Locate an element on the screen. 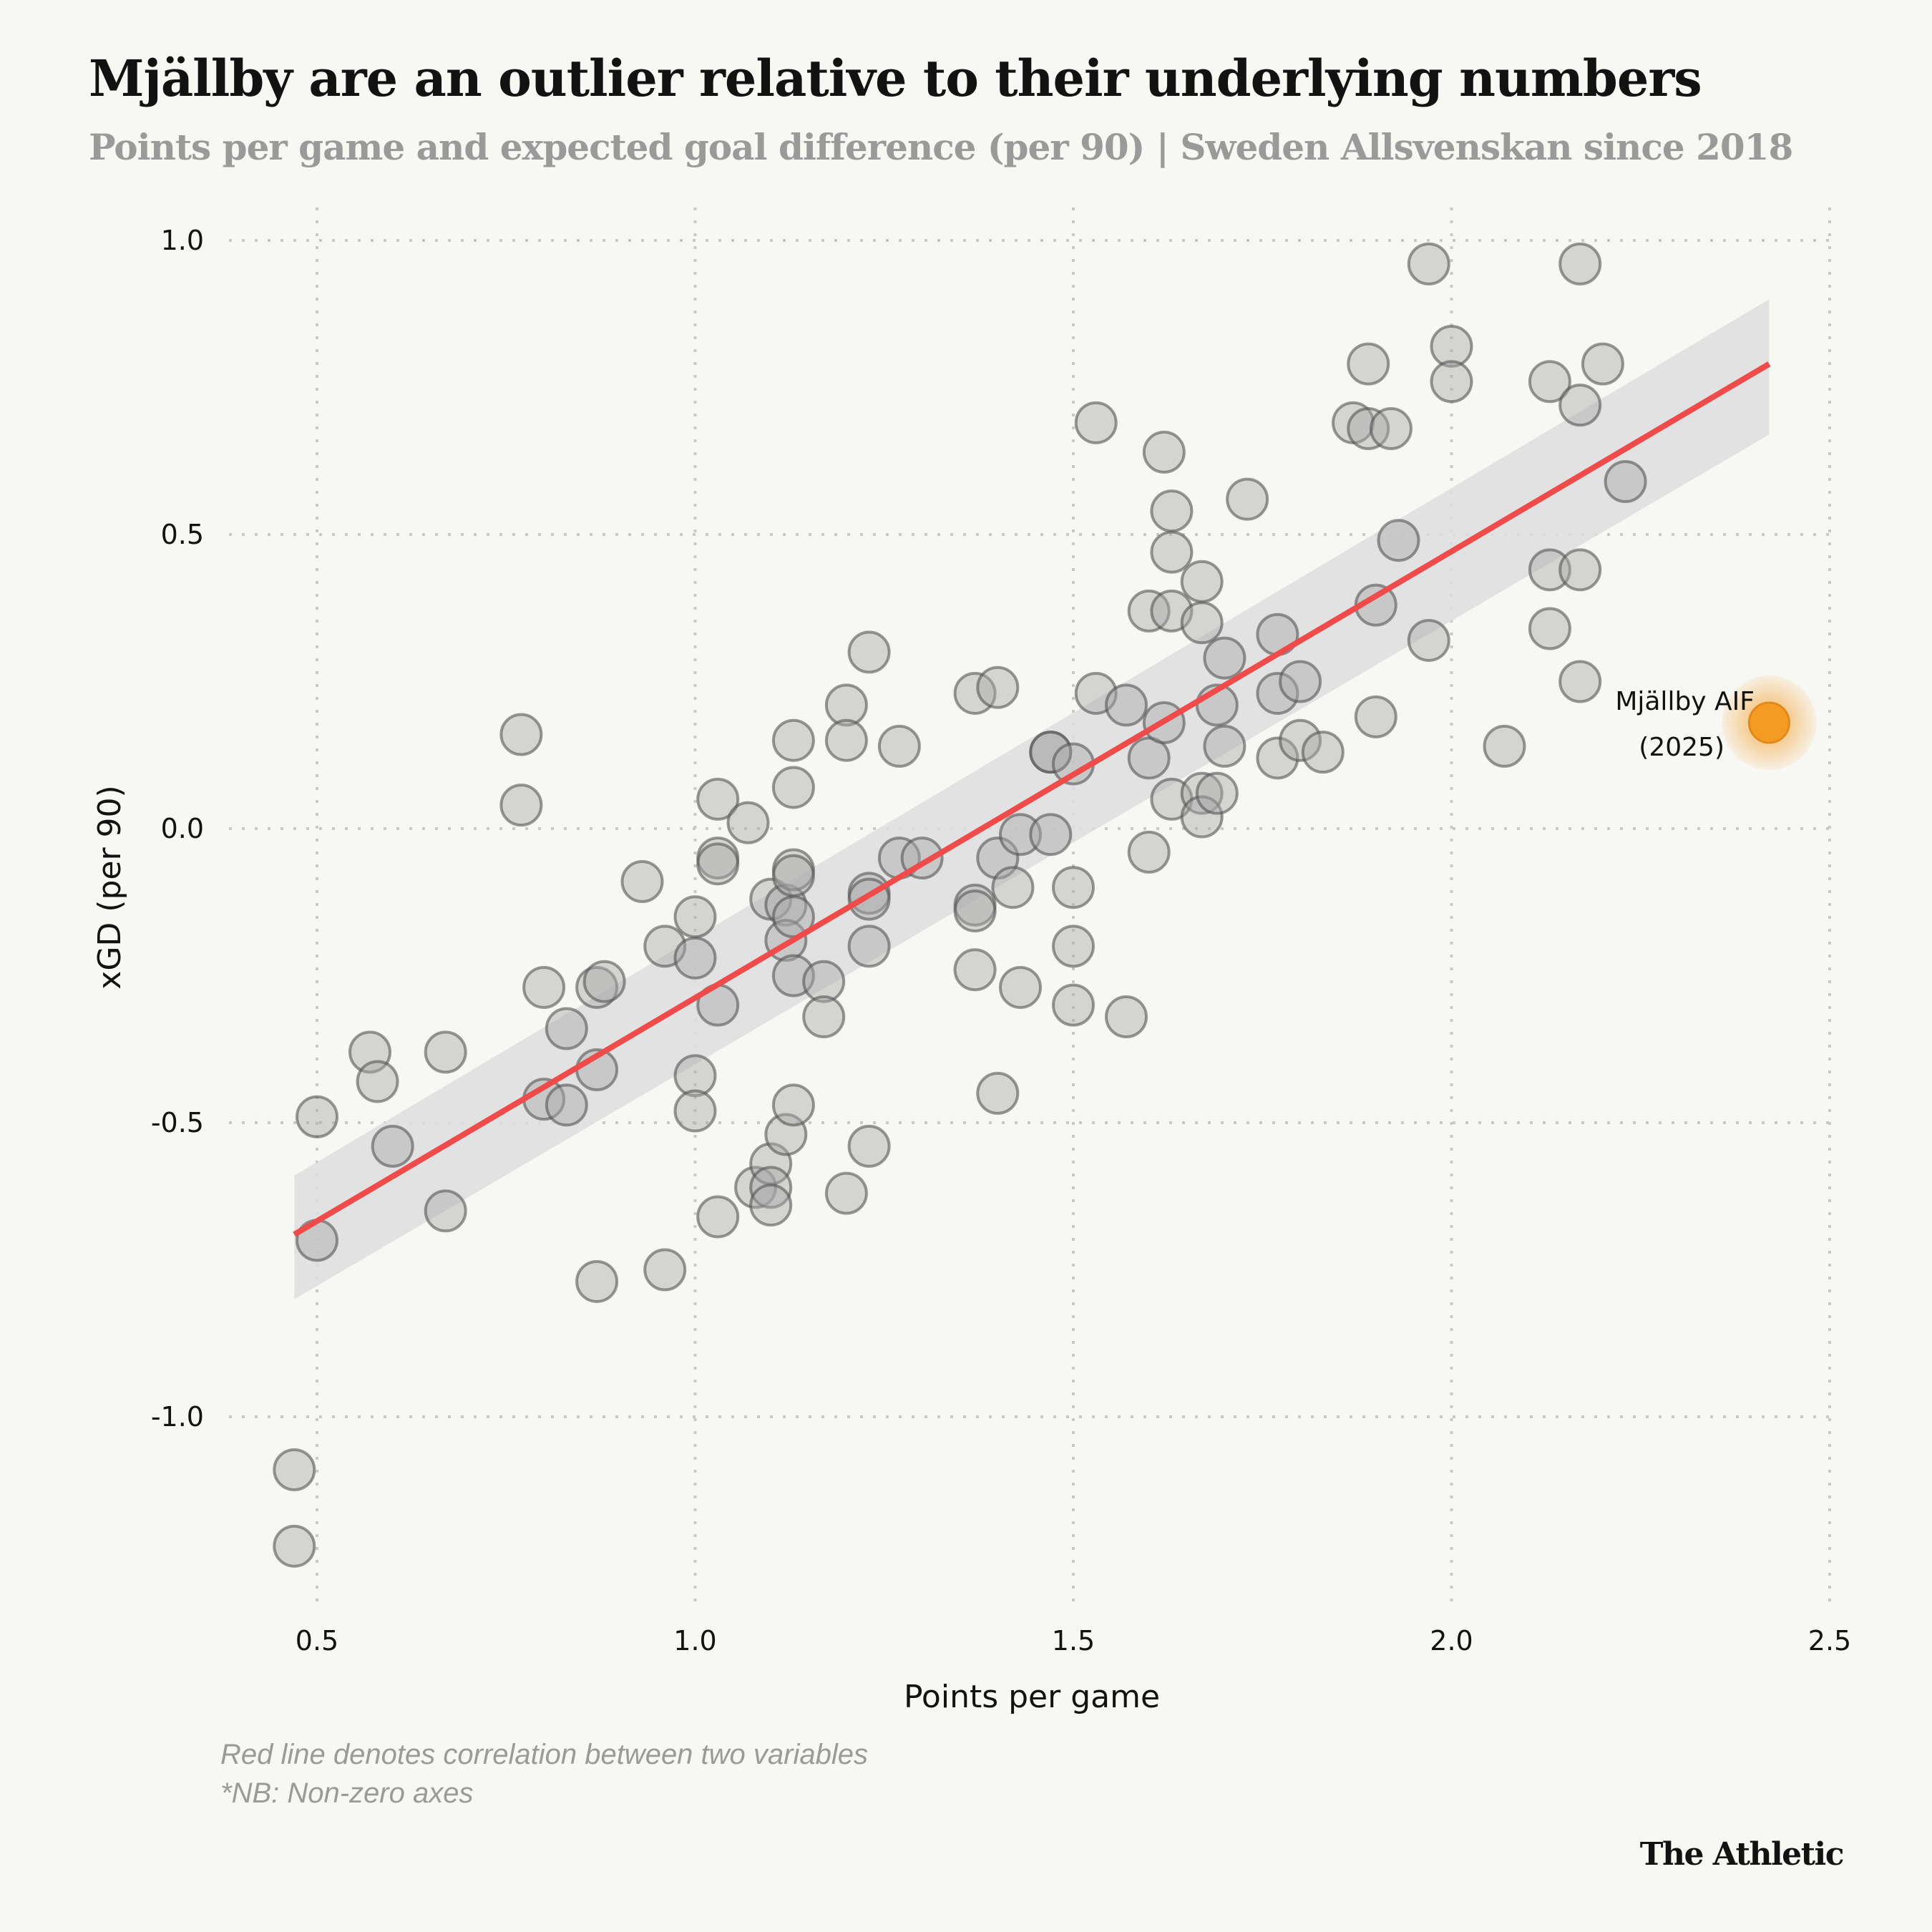  highlight-point is located at coordinates (1768, 722).